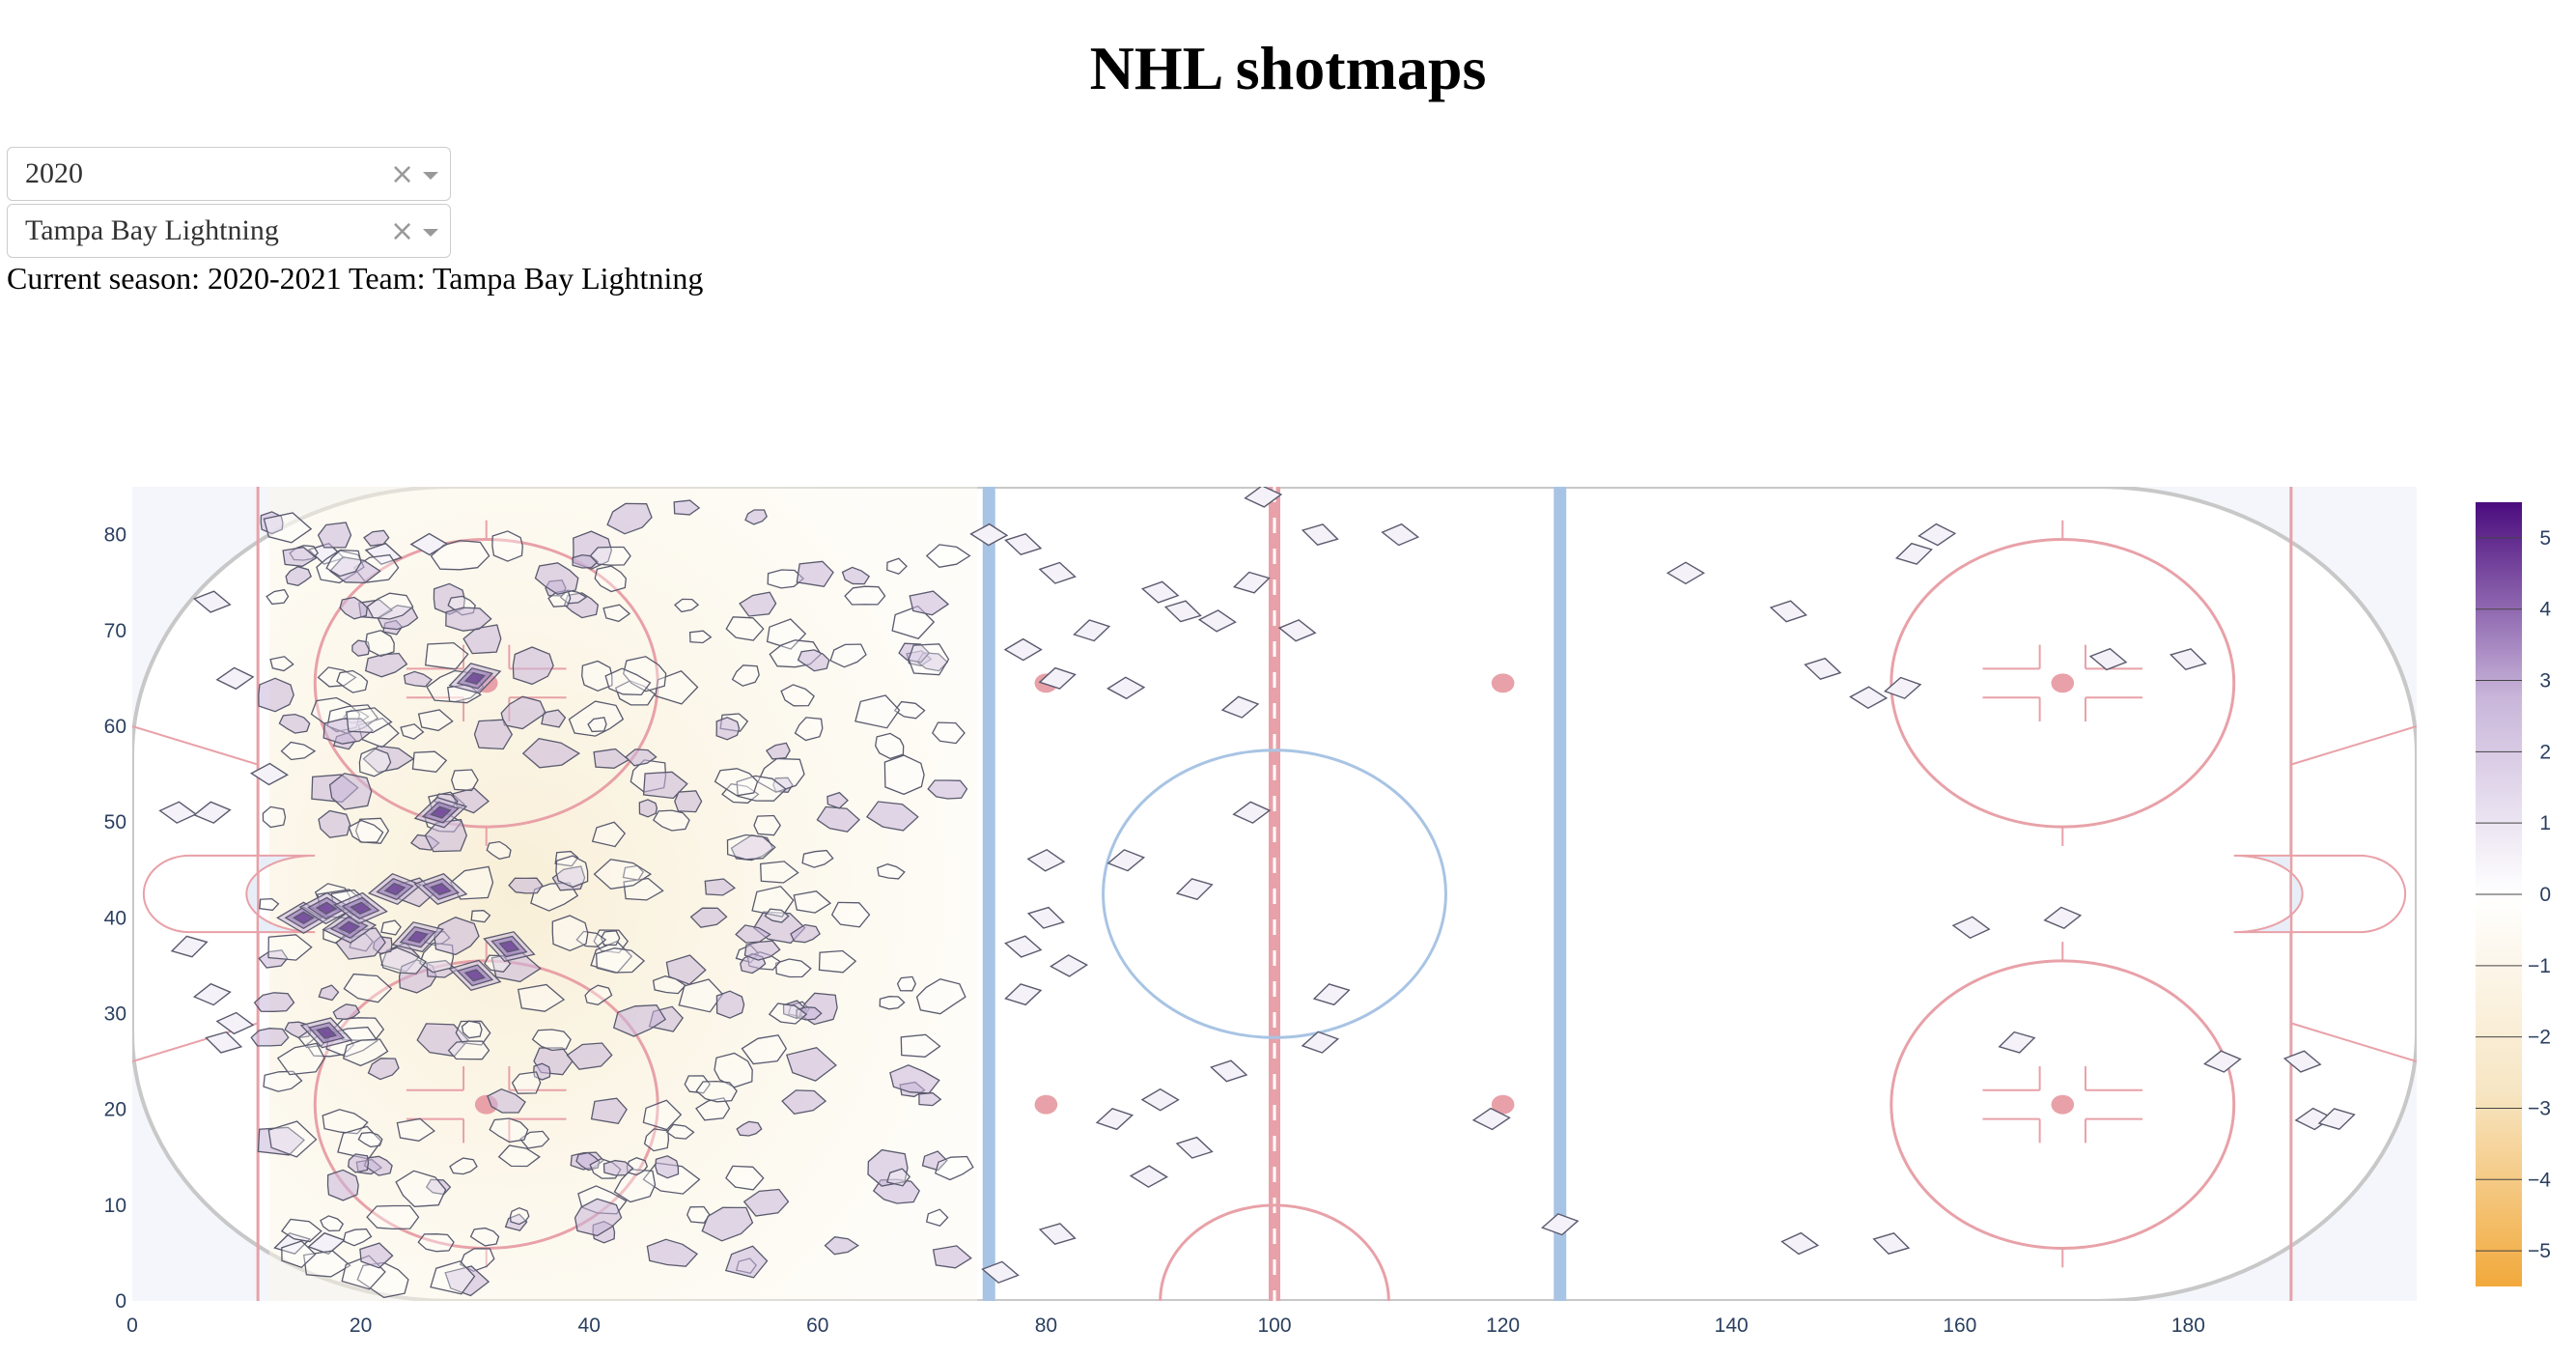 The image size is (2576, 1356). I want to click on colorbar-tick-label: −4, so click(2540, 1180).